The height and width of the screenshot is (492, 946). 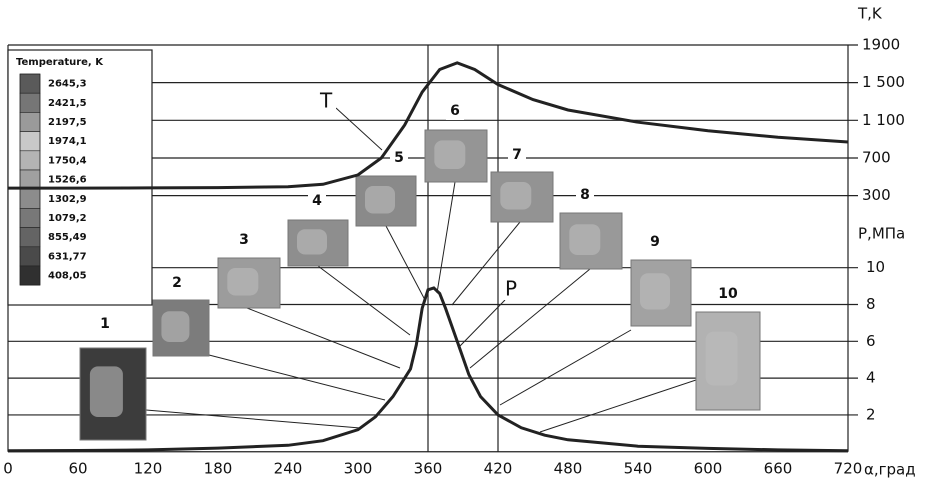 What do you see at coordinates (67, 199) in the screenshot?
I see `scale-label: 1302,9` at bounding box center [67, 199].